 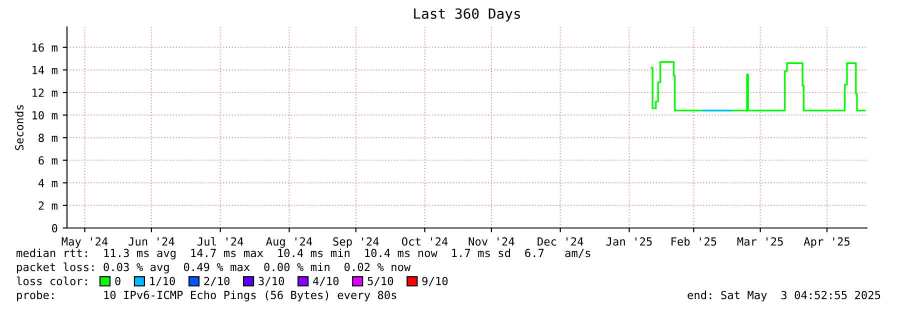 What do you see at coordinates (694, 241) in the screenshot?
I see `x-tick-label: Feb '25` at bounding box center [694, 241].